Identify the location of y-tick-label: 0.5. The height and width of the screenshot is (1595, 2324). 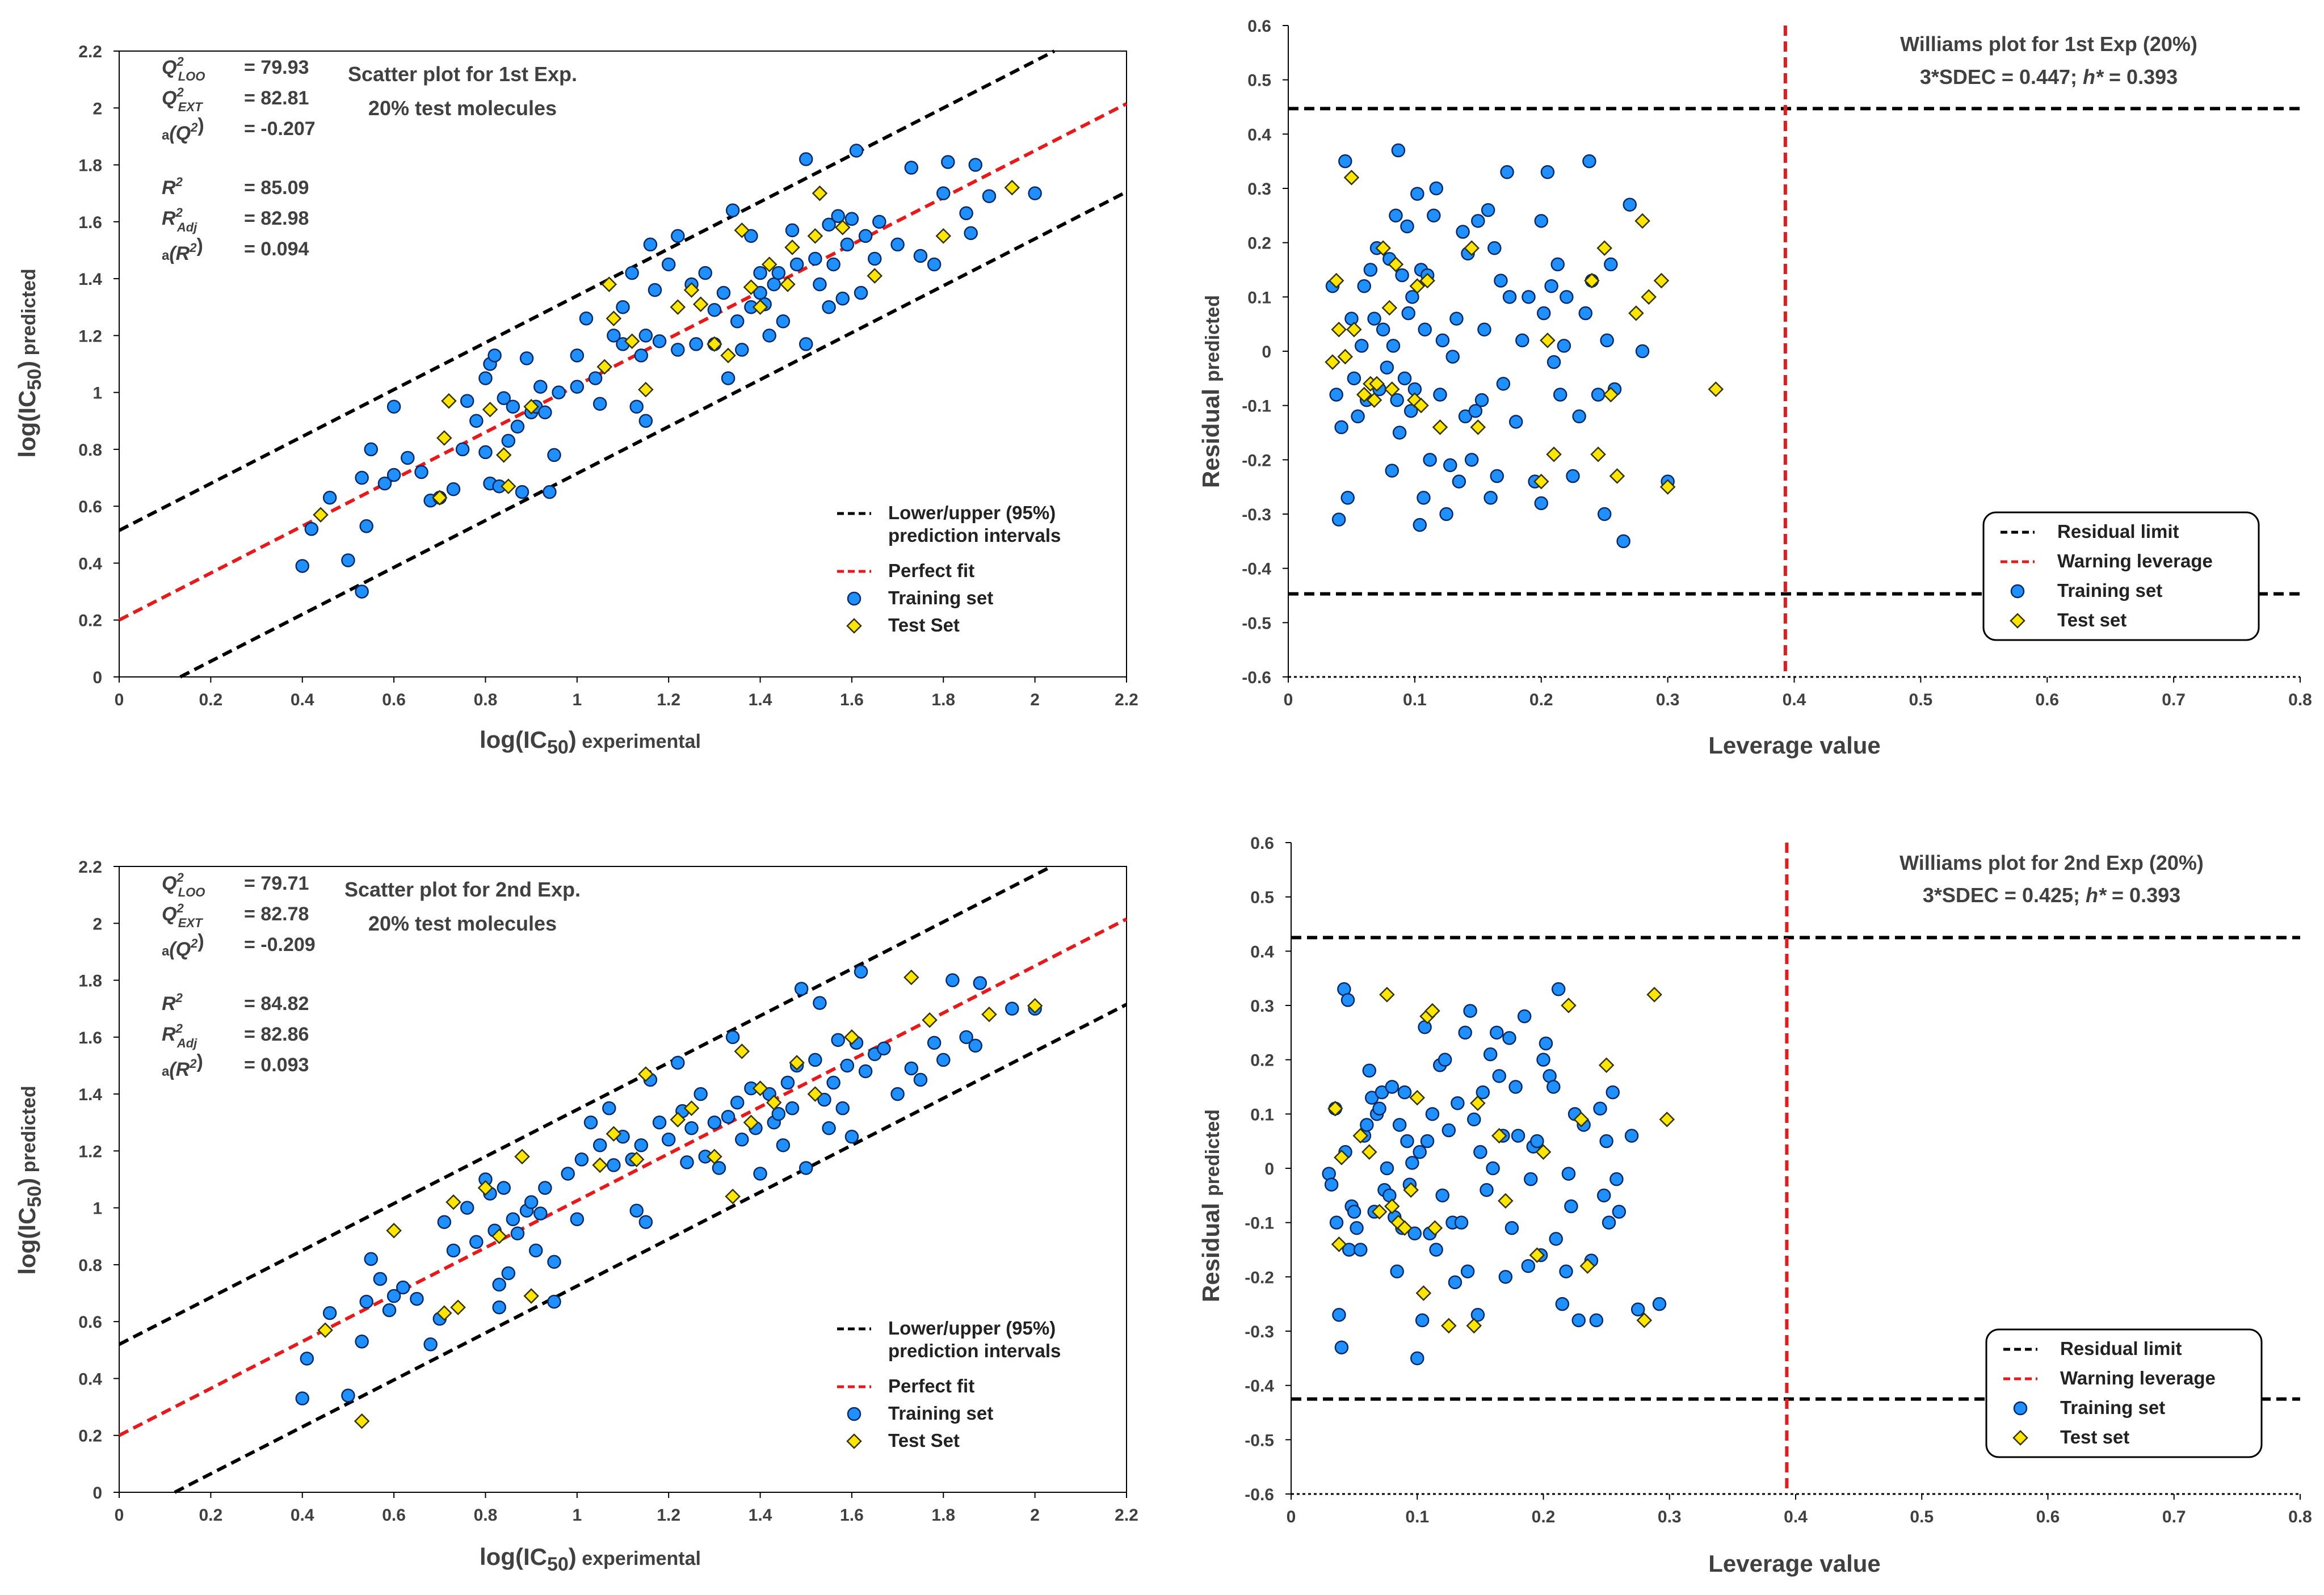
(1262, 898).